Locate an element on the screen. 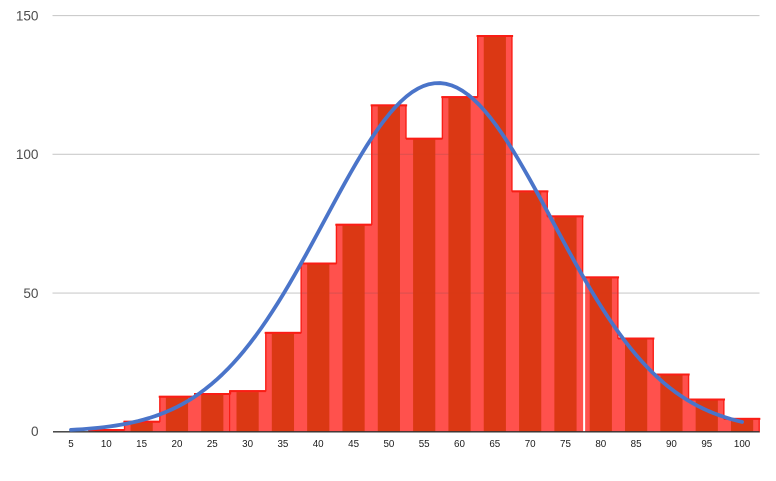 Image resolution: width=776 pixels, height=481 pixels. svg-text: 80 is located at coordinates (600, 444).